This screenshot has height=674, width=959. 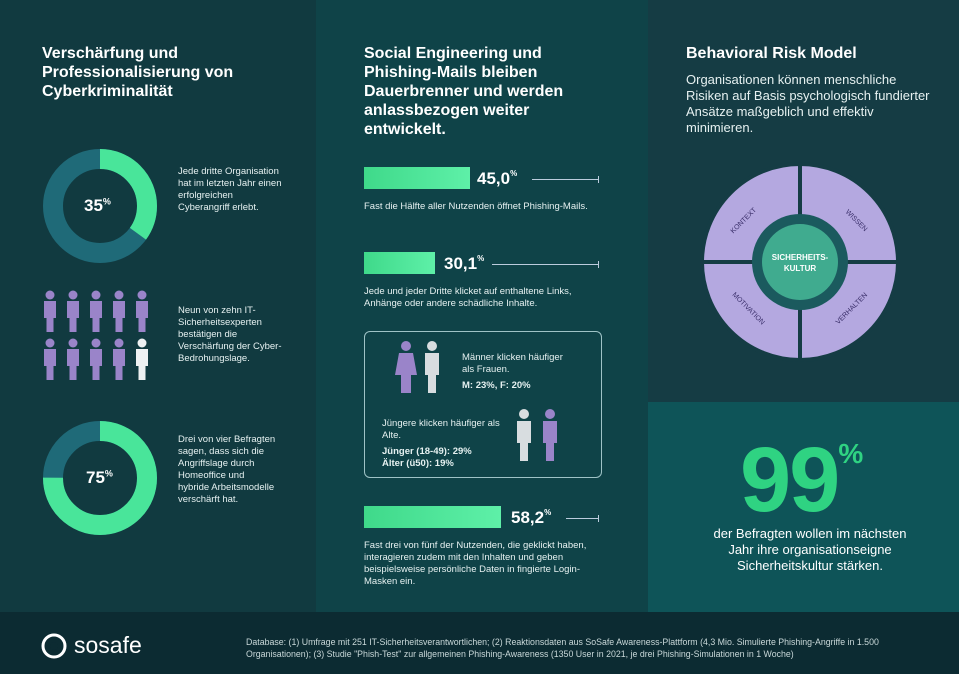 What do you see at coordinates (464, 263) in the screenshot?
I see `bar-30-value: 30,1%` at bounding box center [464, 263].